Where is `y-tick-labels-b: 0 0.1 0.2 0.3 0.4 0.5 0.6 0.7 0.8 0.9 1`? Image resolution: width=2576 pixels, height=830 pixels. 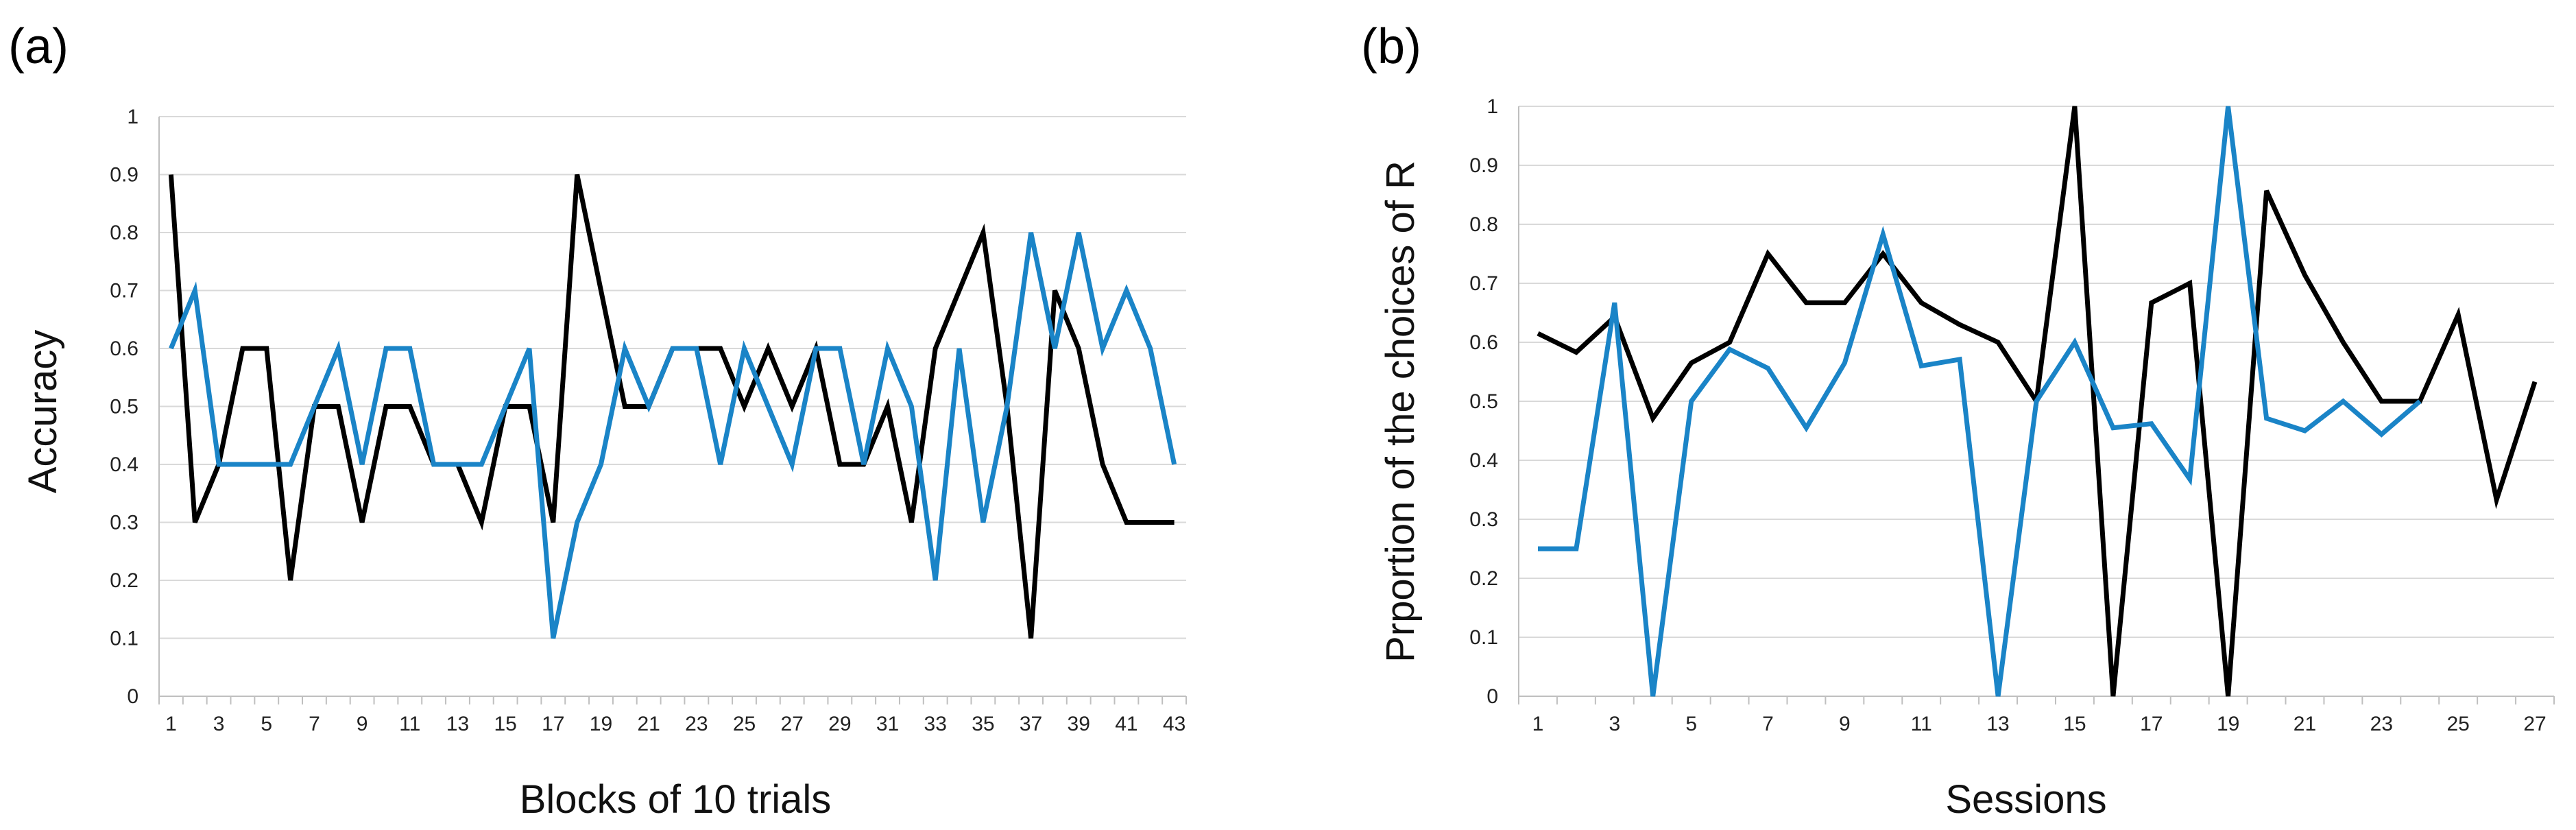
y-tick-labels-b: 0 0.1 0.2 0.3 0.4 0.5 0.6 0.7 0.8 0.9 1 is located at coordinates (1483, 401).